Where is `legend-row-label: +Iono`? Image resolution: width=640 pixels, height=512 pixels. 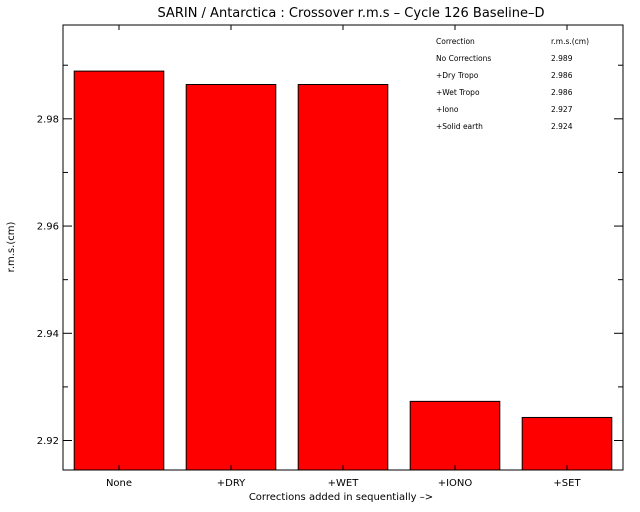
legend-row-label: +Iono is located at coordinates (447, 109).